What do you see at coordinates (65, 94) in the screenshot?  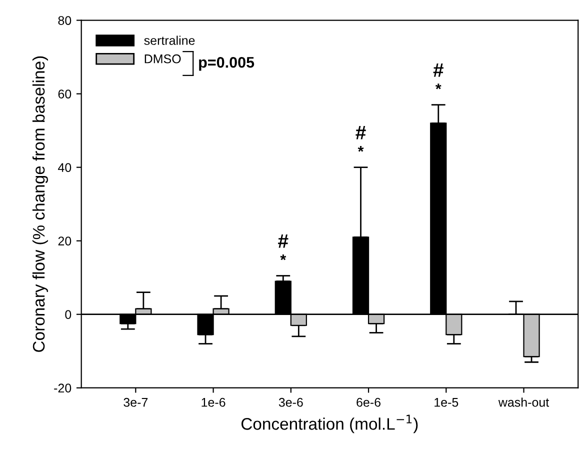 I see `y-tick-label: 60` at bounding box center [65, 94].